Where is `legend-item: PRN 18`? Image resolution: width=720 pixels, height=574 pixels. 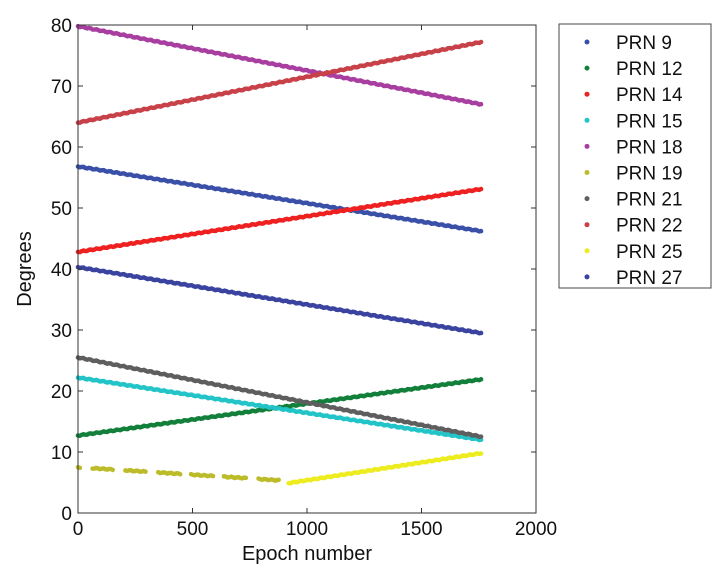 legend-item: PRN 18 is located at coordinates (633, 147).